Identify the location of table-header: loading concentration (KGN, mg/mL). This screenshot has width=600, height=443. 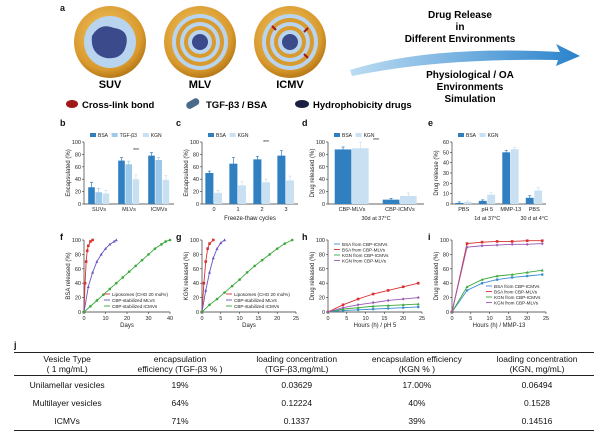
(537, 364).